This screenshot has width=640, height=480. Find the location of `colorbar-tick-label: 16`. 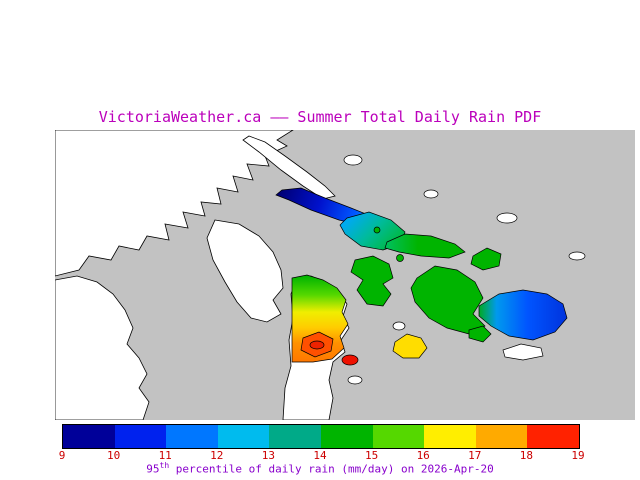

colorbar-tick-label: 16 is located at coordinates (423, 455).